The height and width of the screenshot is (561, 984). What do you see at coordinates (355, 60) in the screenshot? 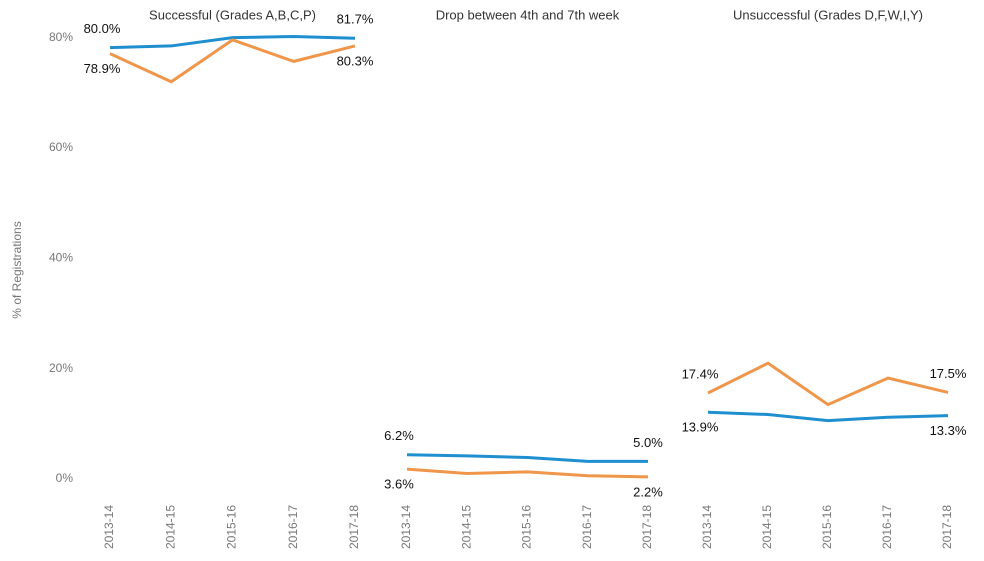
I see `data-label: 80.3%` at bounding box center [355, 60].